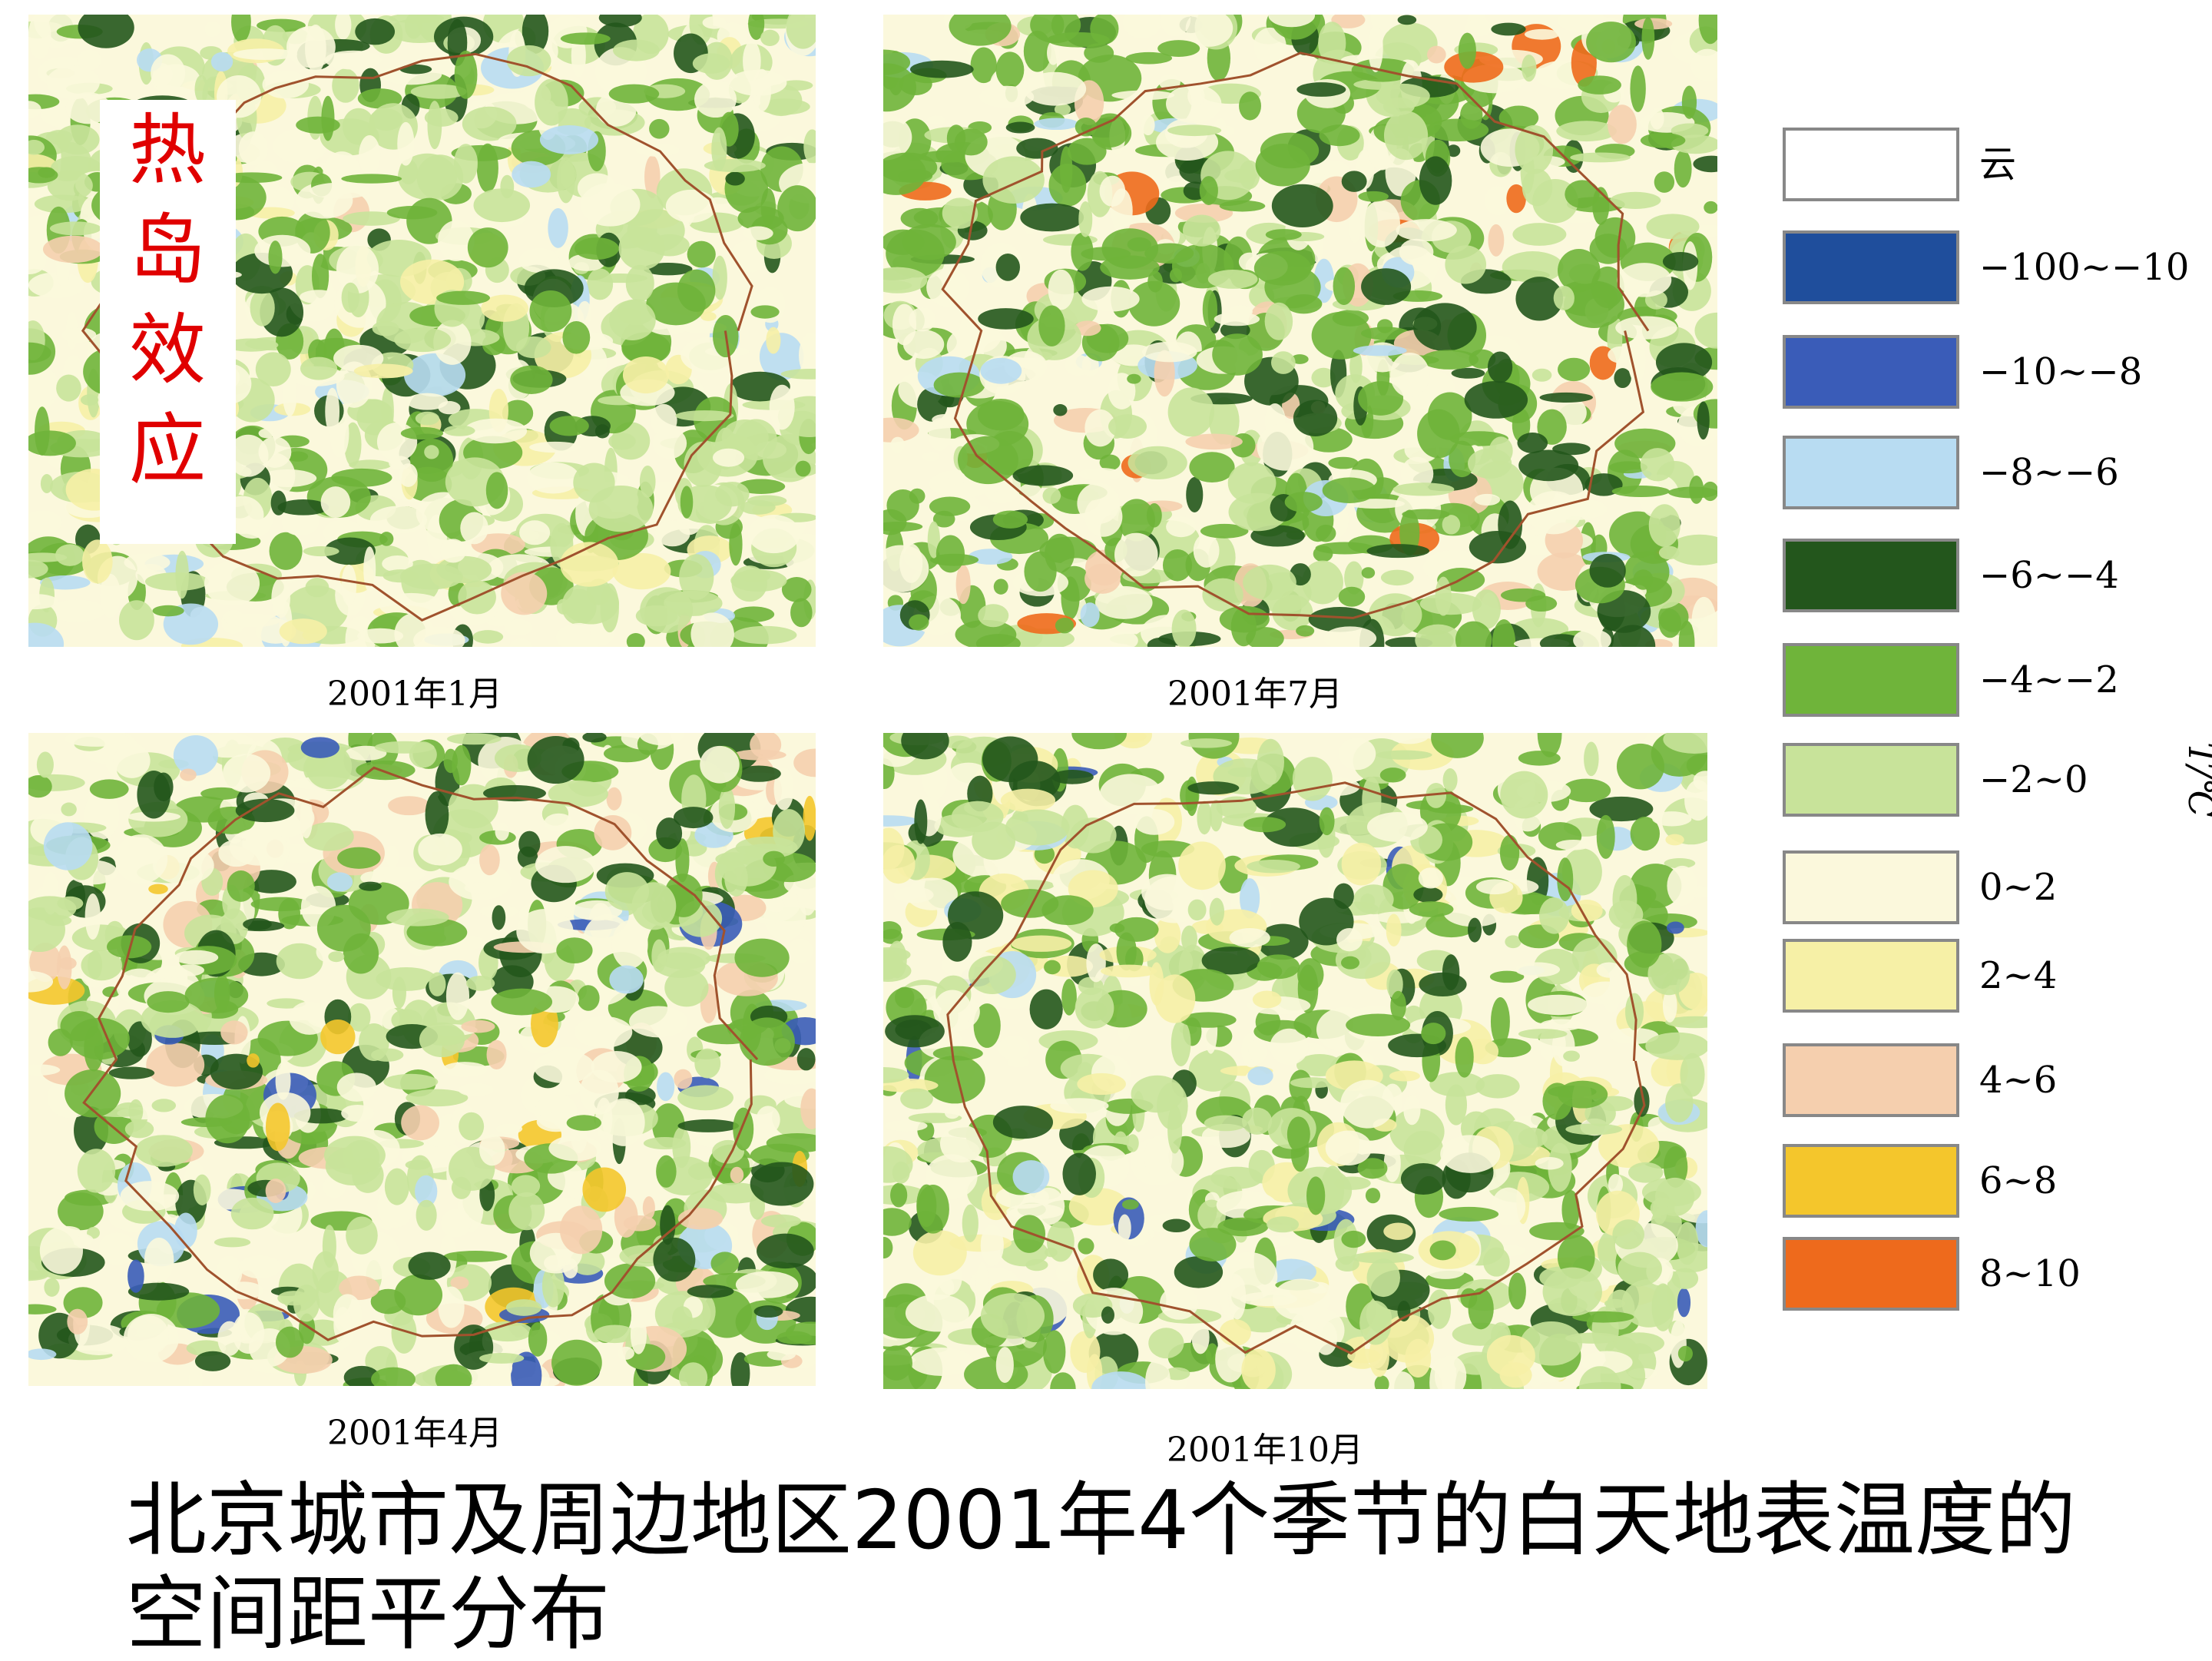  I want to click on legend-label: 8~10, so click(2030, 1273).